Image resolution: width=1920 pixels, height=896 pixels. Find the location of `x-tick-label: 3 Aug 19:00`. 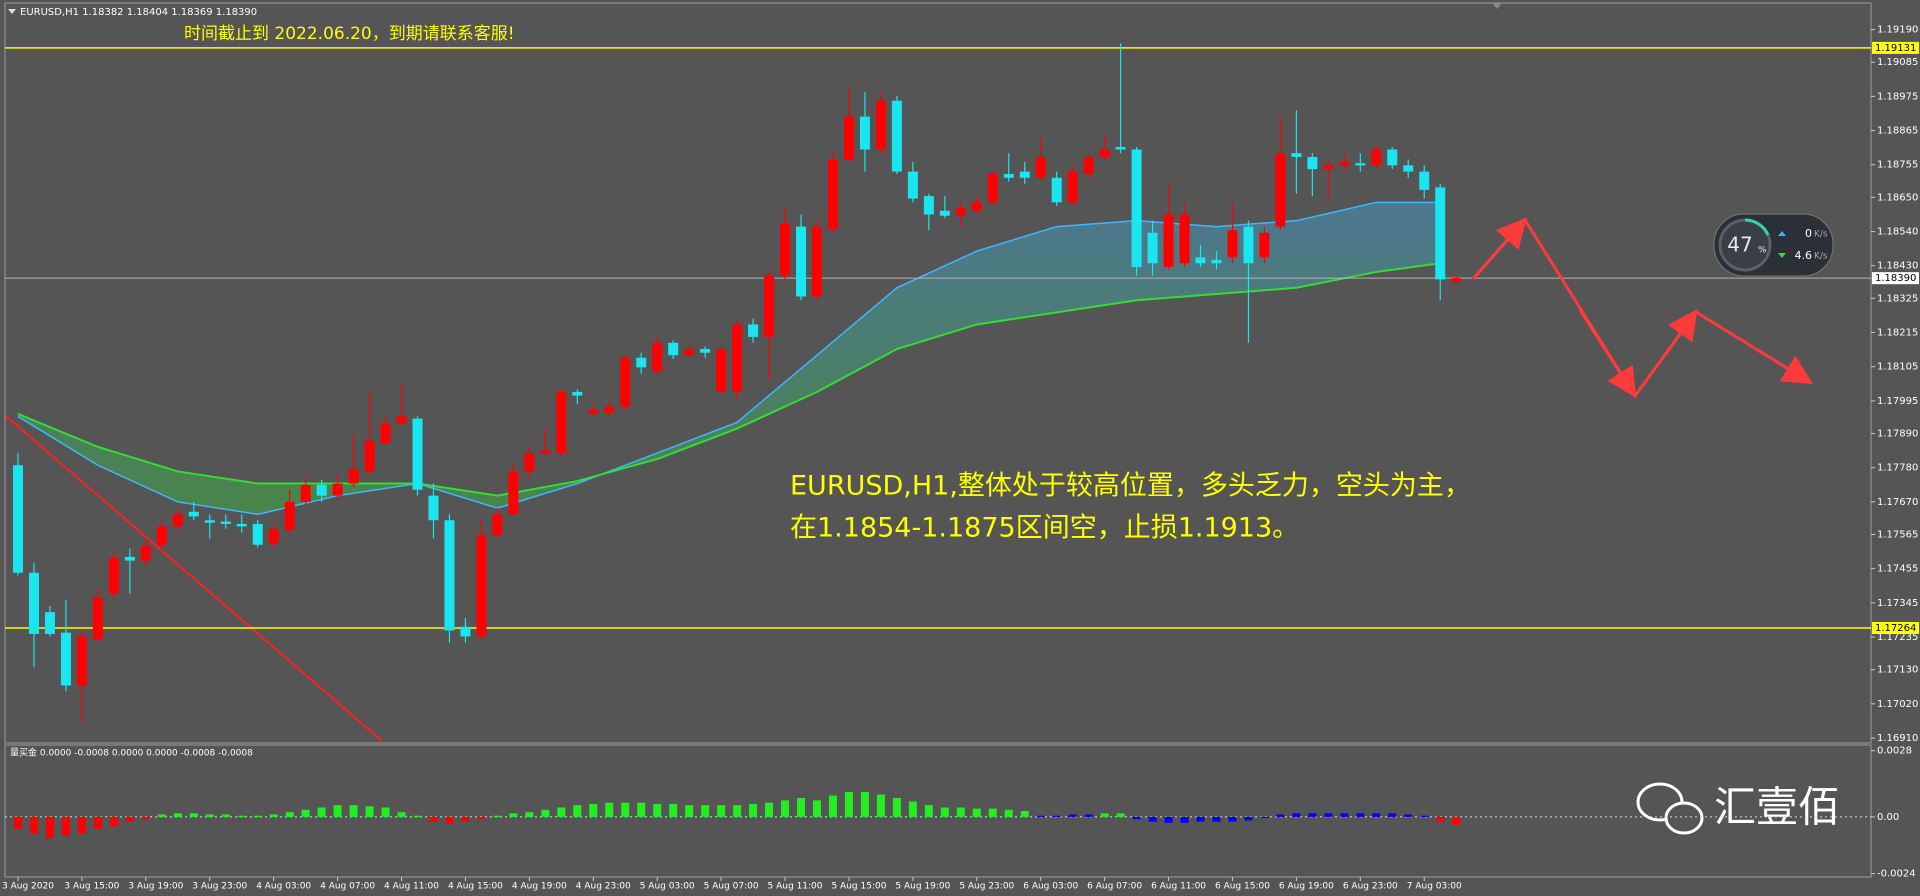

x-tick-label: 3 Aug 19:00 is located at coordinates (155, 887).